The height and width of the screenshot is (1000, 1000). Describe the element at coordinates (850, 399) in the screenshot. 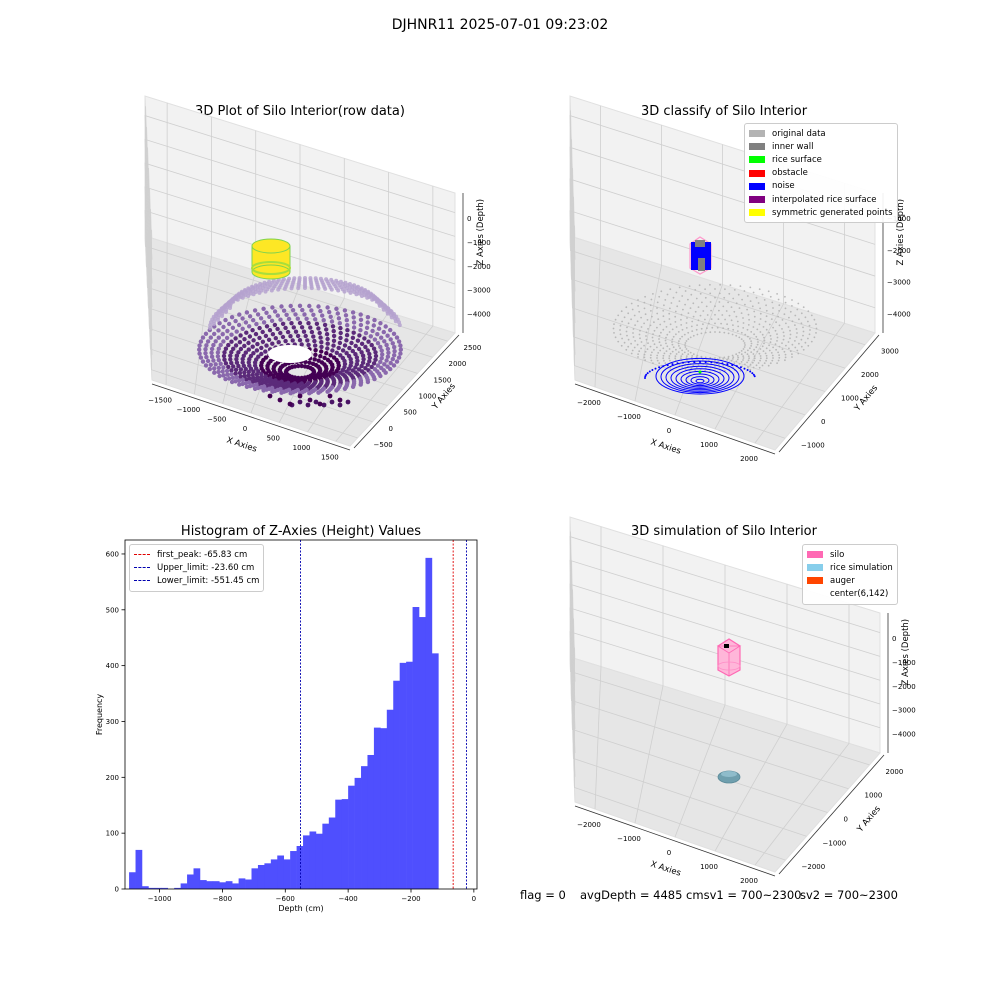

I see `p2-y-tick-label: 1000` at that location.